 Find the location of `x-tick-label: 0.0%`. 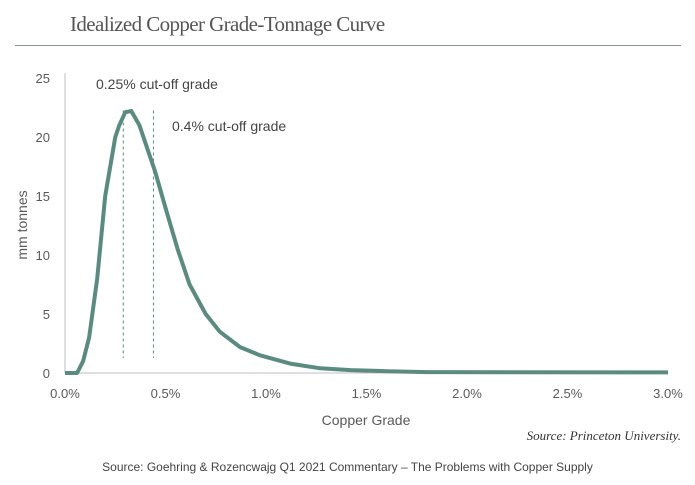

x-tick-label: 0.0% is located at coordinates (65, 393).